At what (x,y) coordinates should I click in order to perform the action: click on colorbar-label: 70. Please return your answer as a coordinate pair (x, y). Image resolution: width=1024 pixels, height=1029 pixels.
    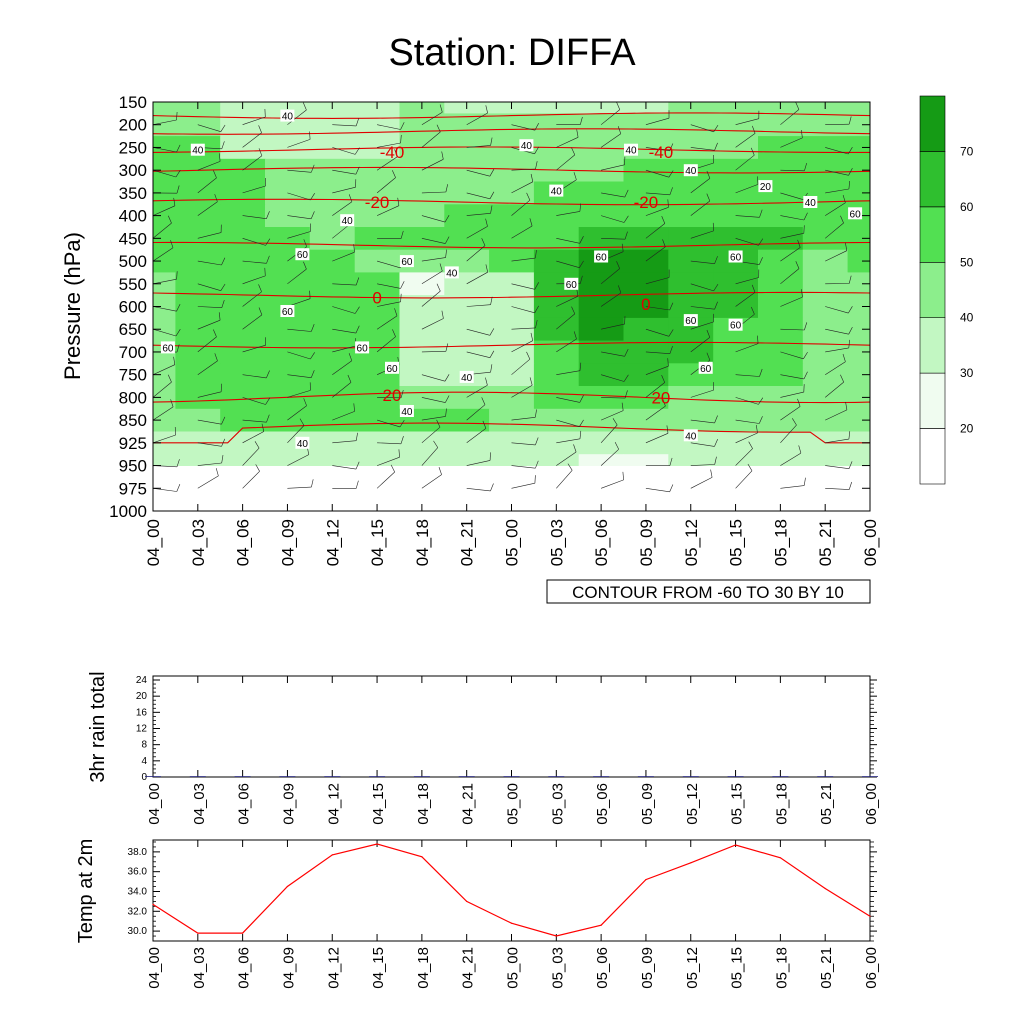
    Looking at the image, I should click on (967, 151).